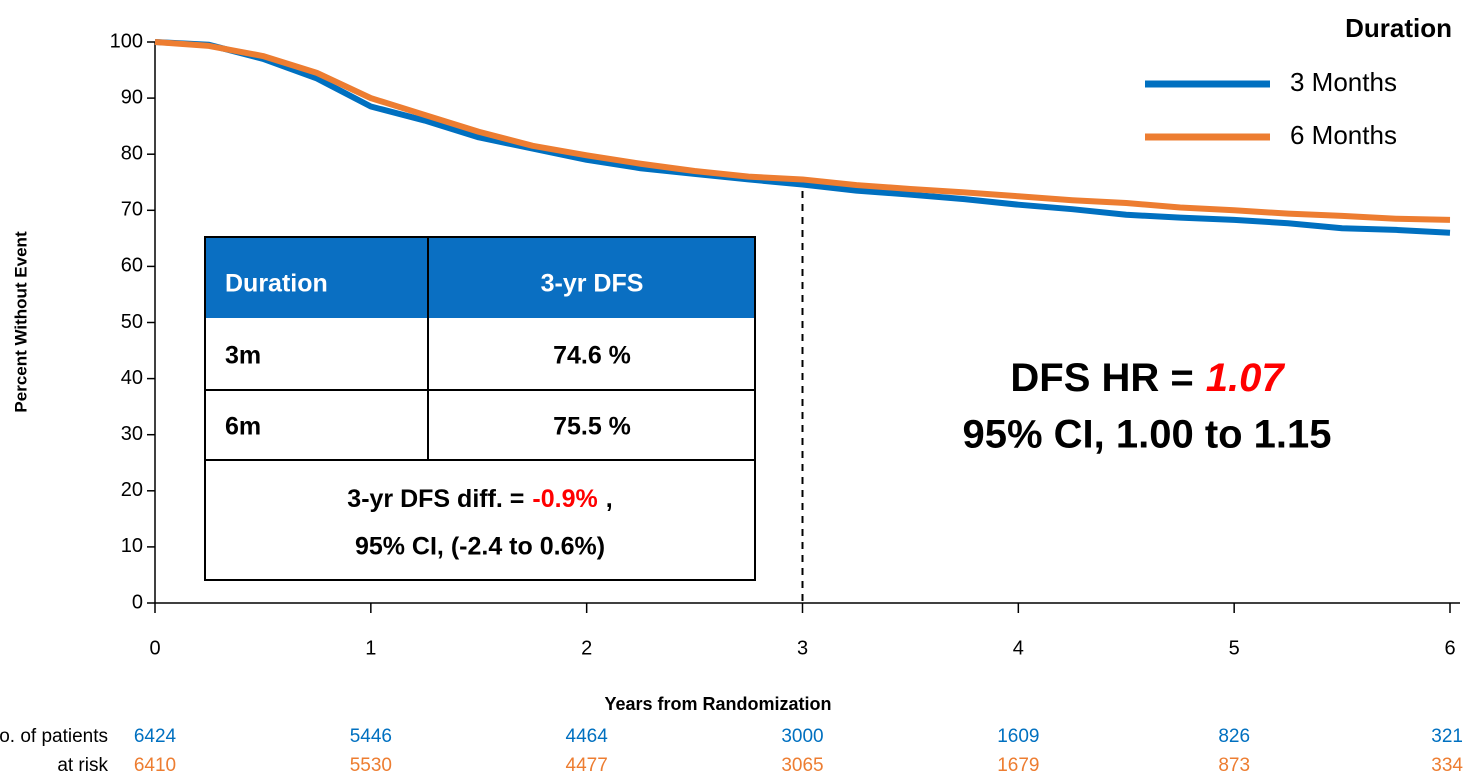  I want to click on y-tick-label: 90, so click(132, 97).